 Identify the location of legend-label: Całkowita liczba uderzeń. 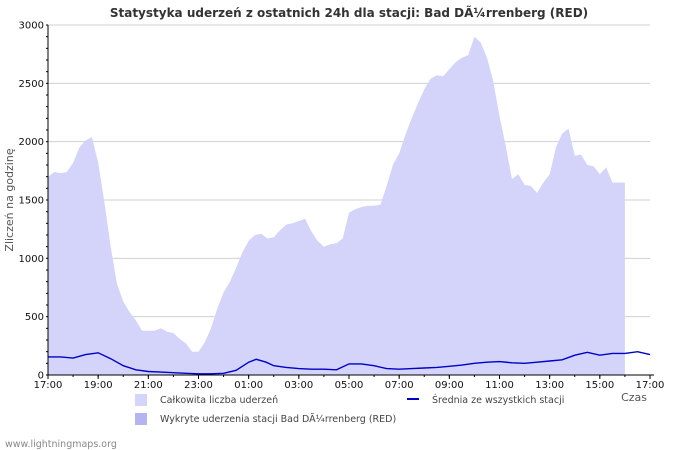
(219, 400).